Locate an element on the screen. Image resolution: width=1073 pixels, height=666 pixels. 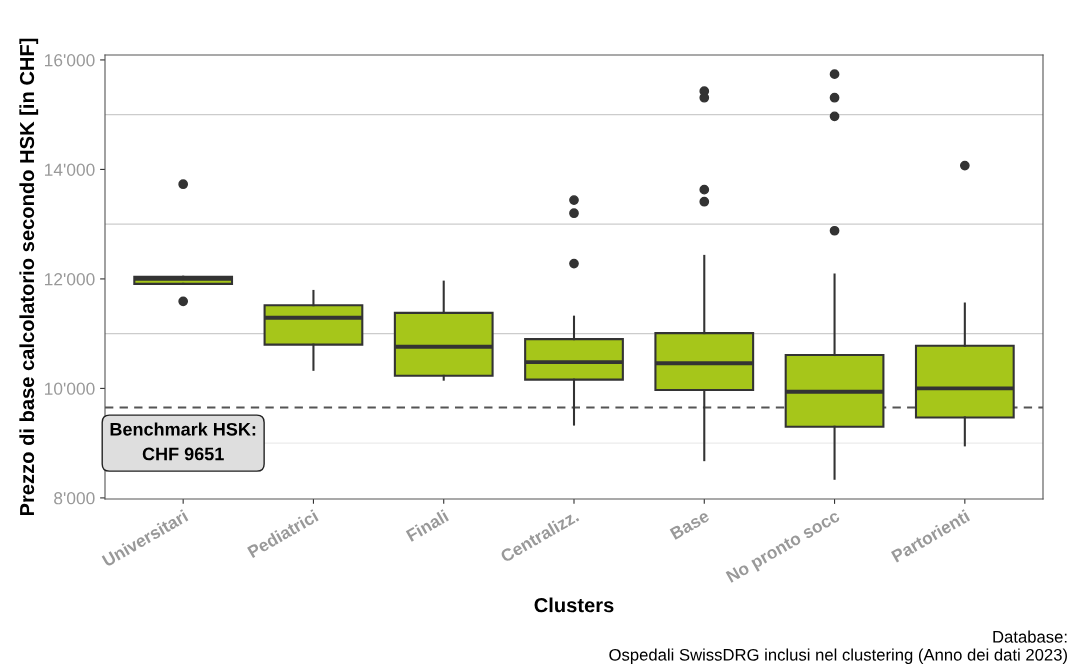
y-tick-label: 16'000 is located at coordinates (70, 60).